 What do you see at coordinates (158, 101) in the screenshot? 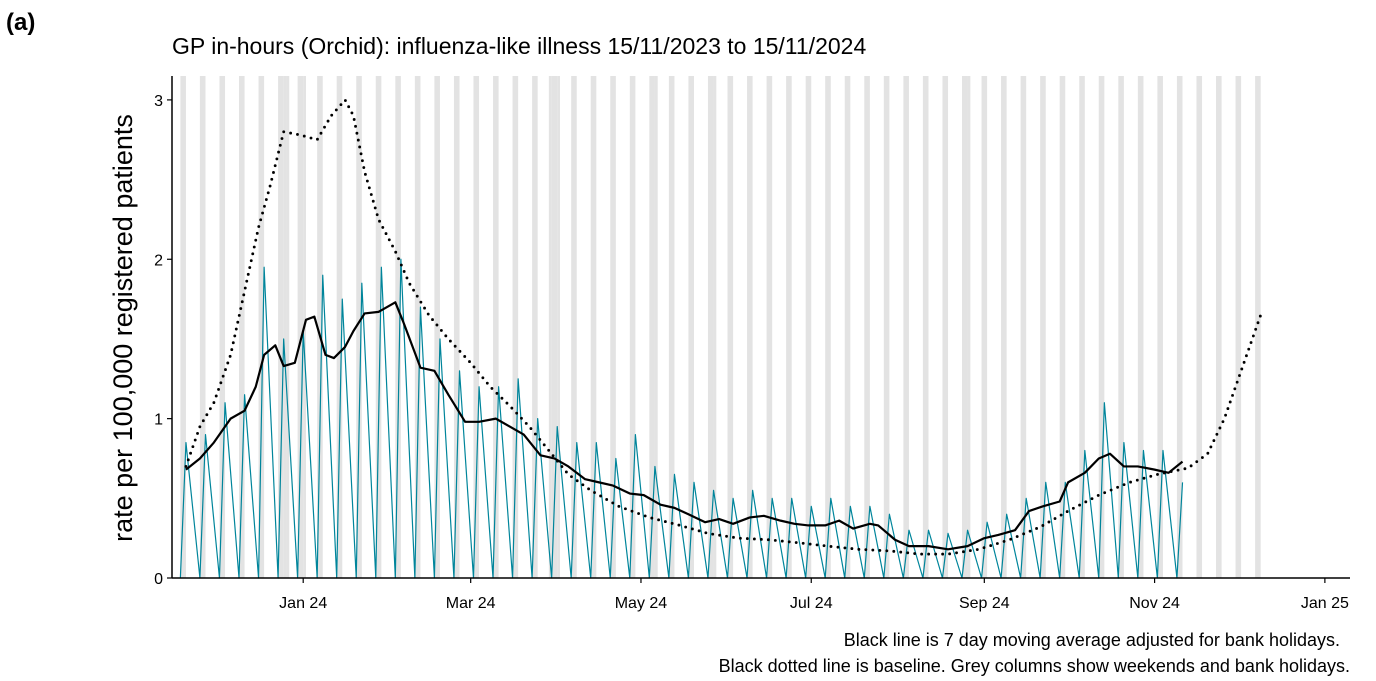
I see `y-tick-label: 3` at bounding box center [158, 101].